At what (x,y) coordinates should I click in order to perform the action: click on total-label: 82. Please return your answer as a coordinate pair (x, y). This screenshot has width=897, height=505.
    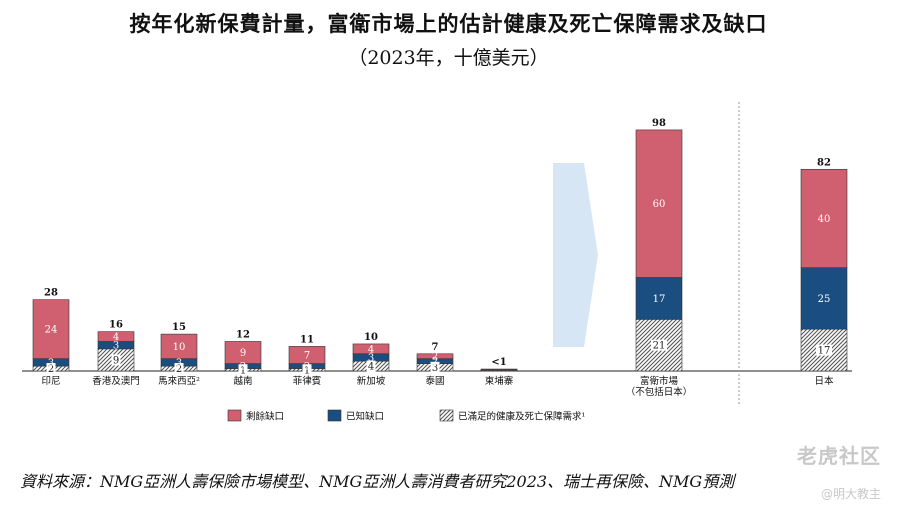
    Looking at the image, I should click on (824, 162).